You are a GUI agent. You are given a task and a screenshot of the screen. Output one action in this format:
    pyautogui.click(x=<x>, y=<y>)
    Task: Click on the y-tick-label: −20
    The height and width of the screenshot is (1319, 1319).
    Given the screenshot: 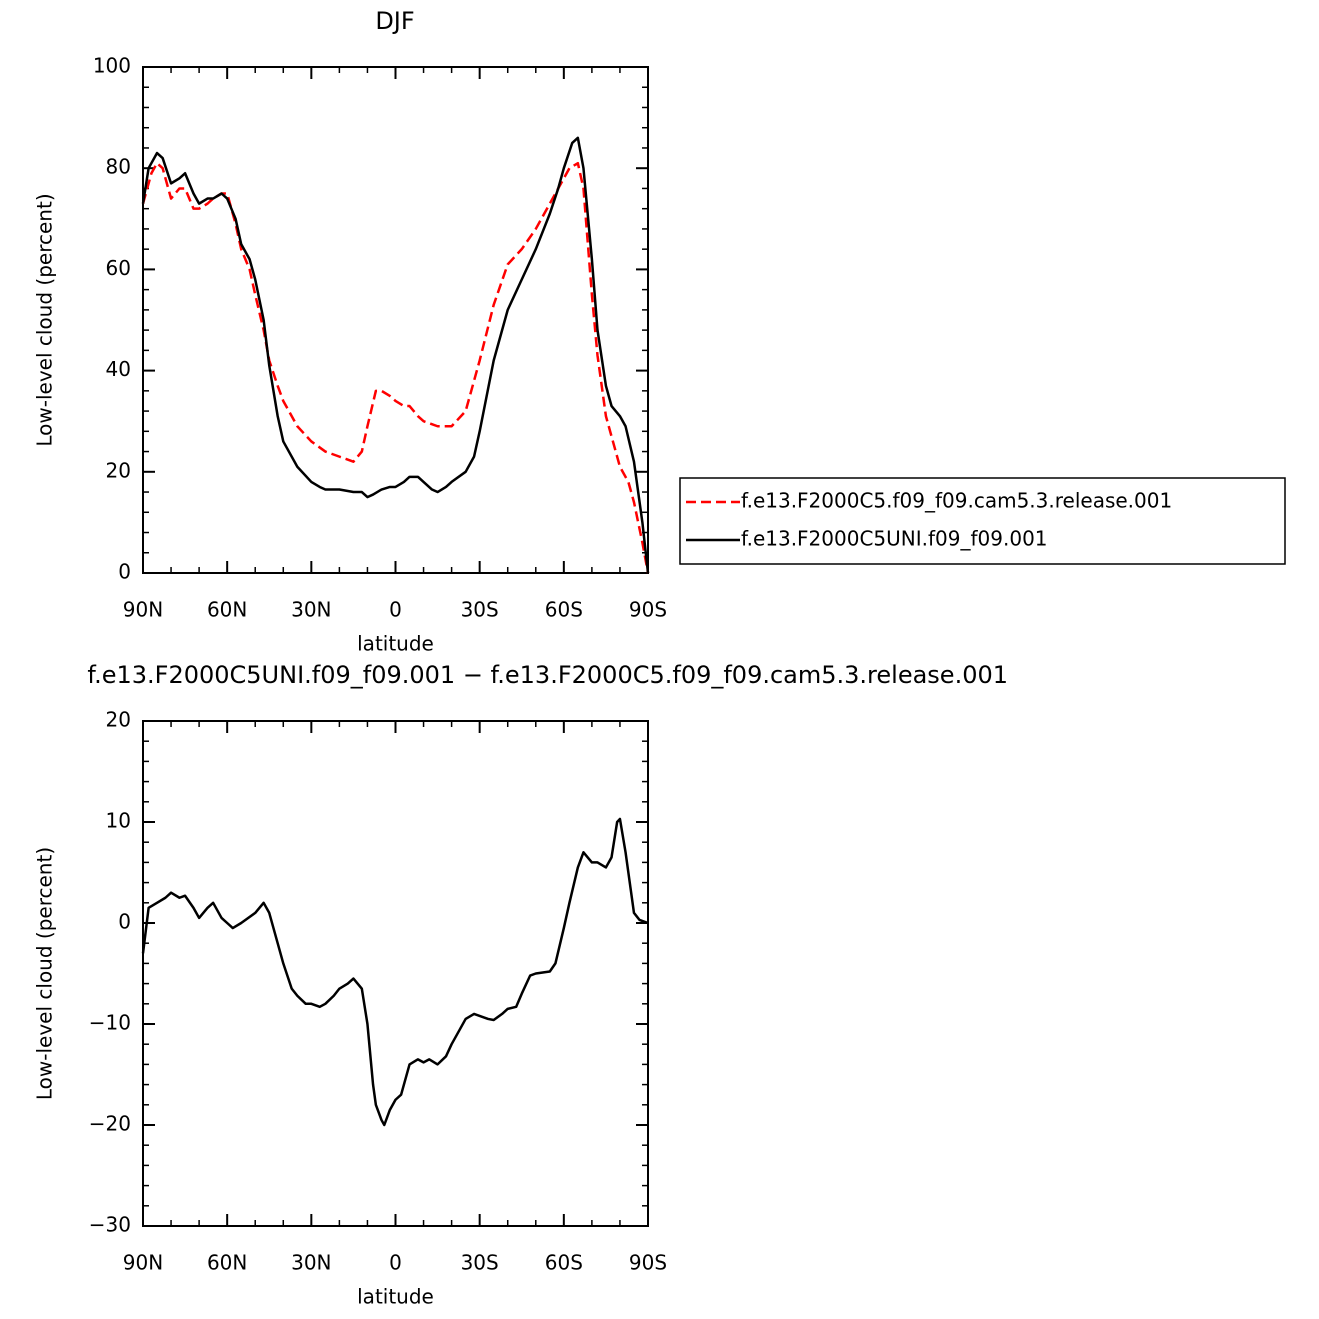 What is the action you would take?
    pyautogui.click(x=110, y=1124)
    